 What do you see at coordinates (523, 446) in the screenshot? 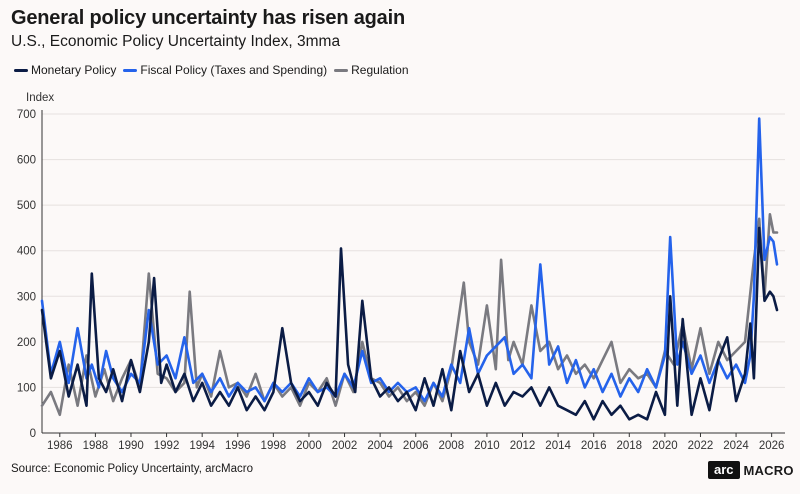
I see `x-tick-label: 2012` at bounding box center [523, 446].